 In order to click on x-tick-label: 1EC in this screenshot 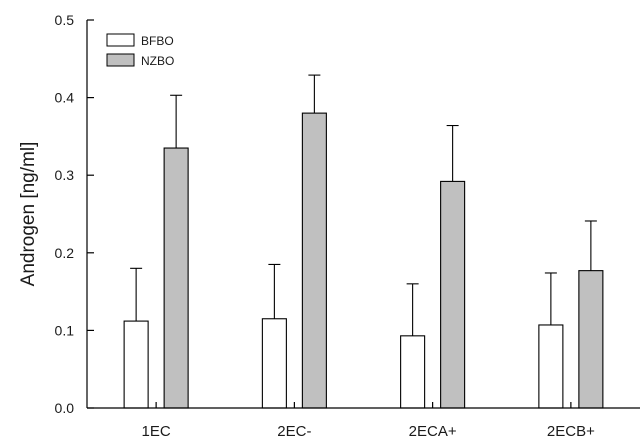, I will do `click(156, 431)`.